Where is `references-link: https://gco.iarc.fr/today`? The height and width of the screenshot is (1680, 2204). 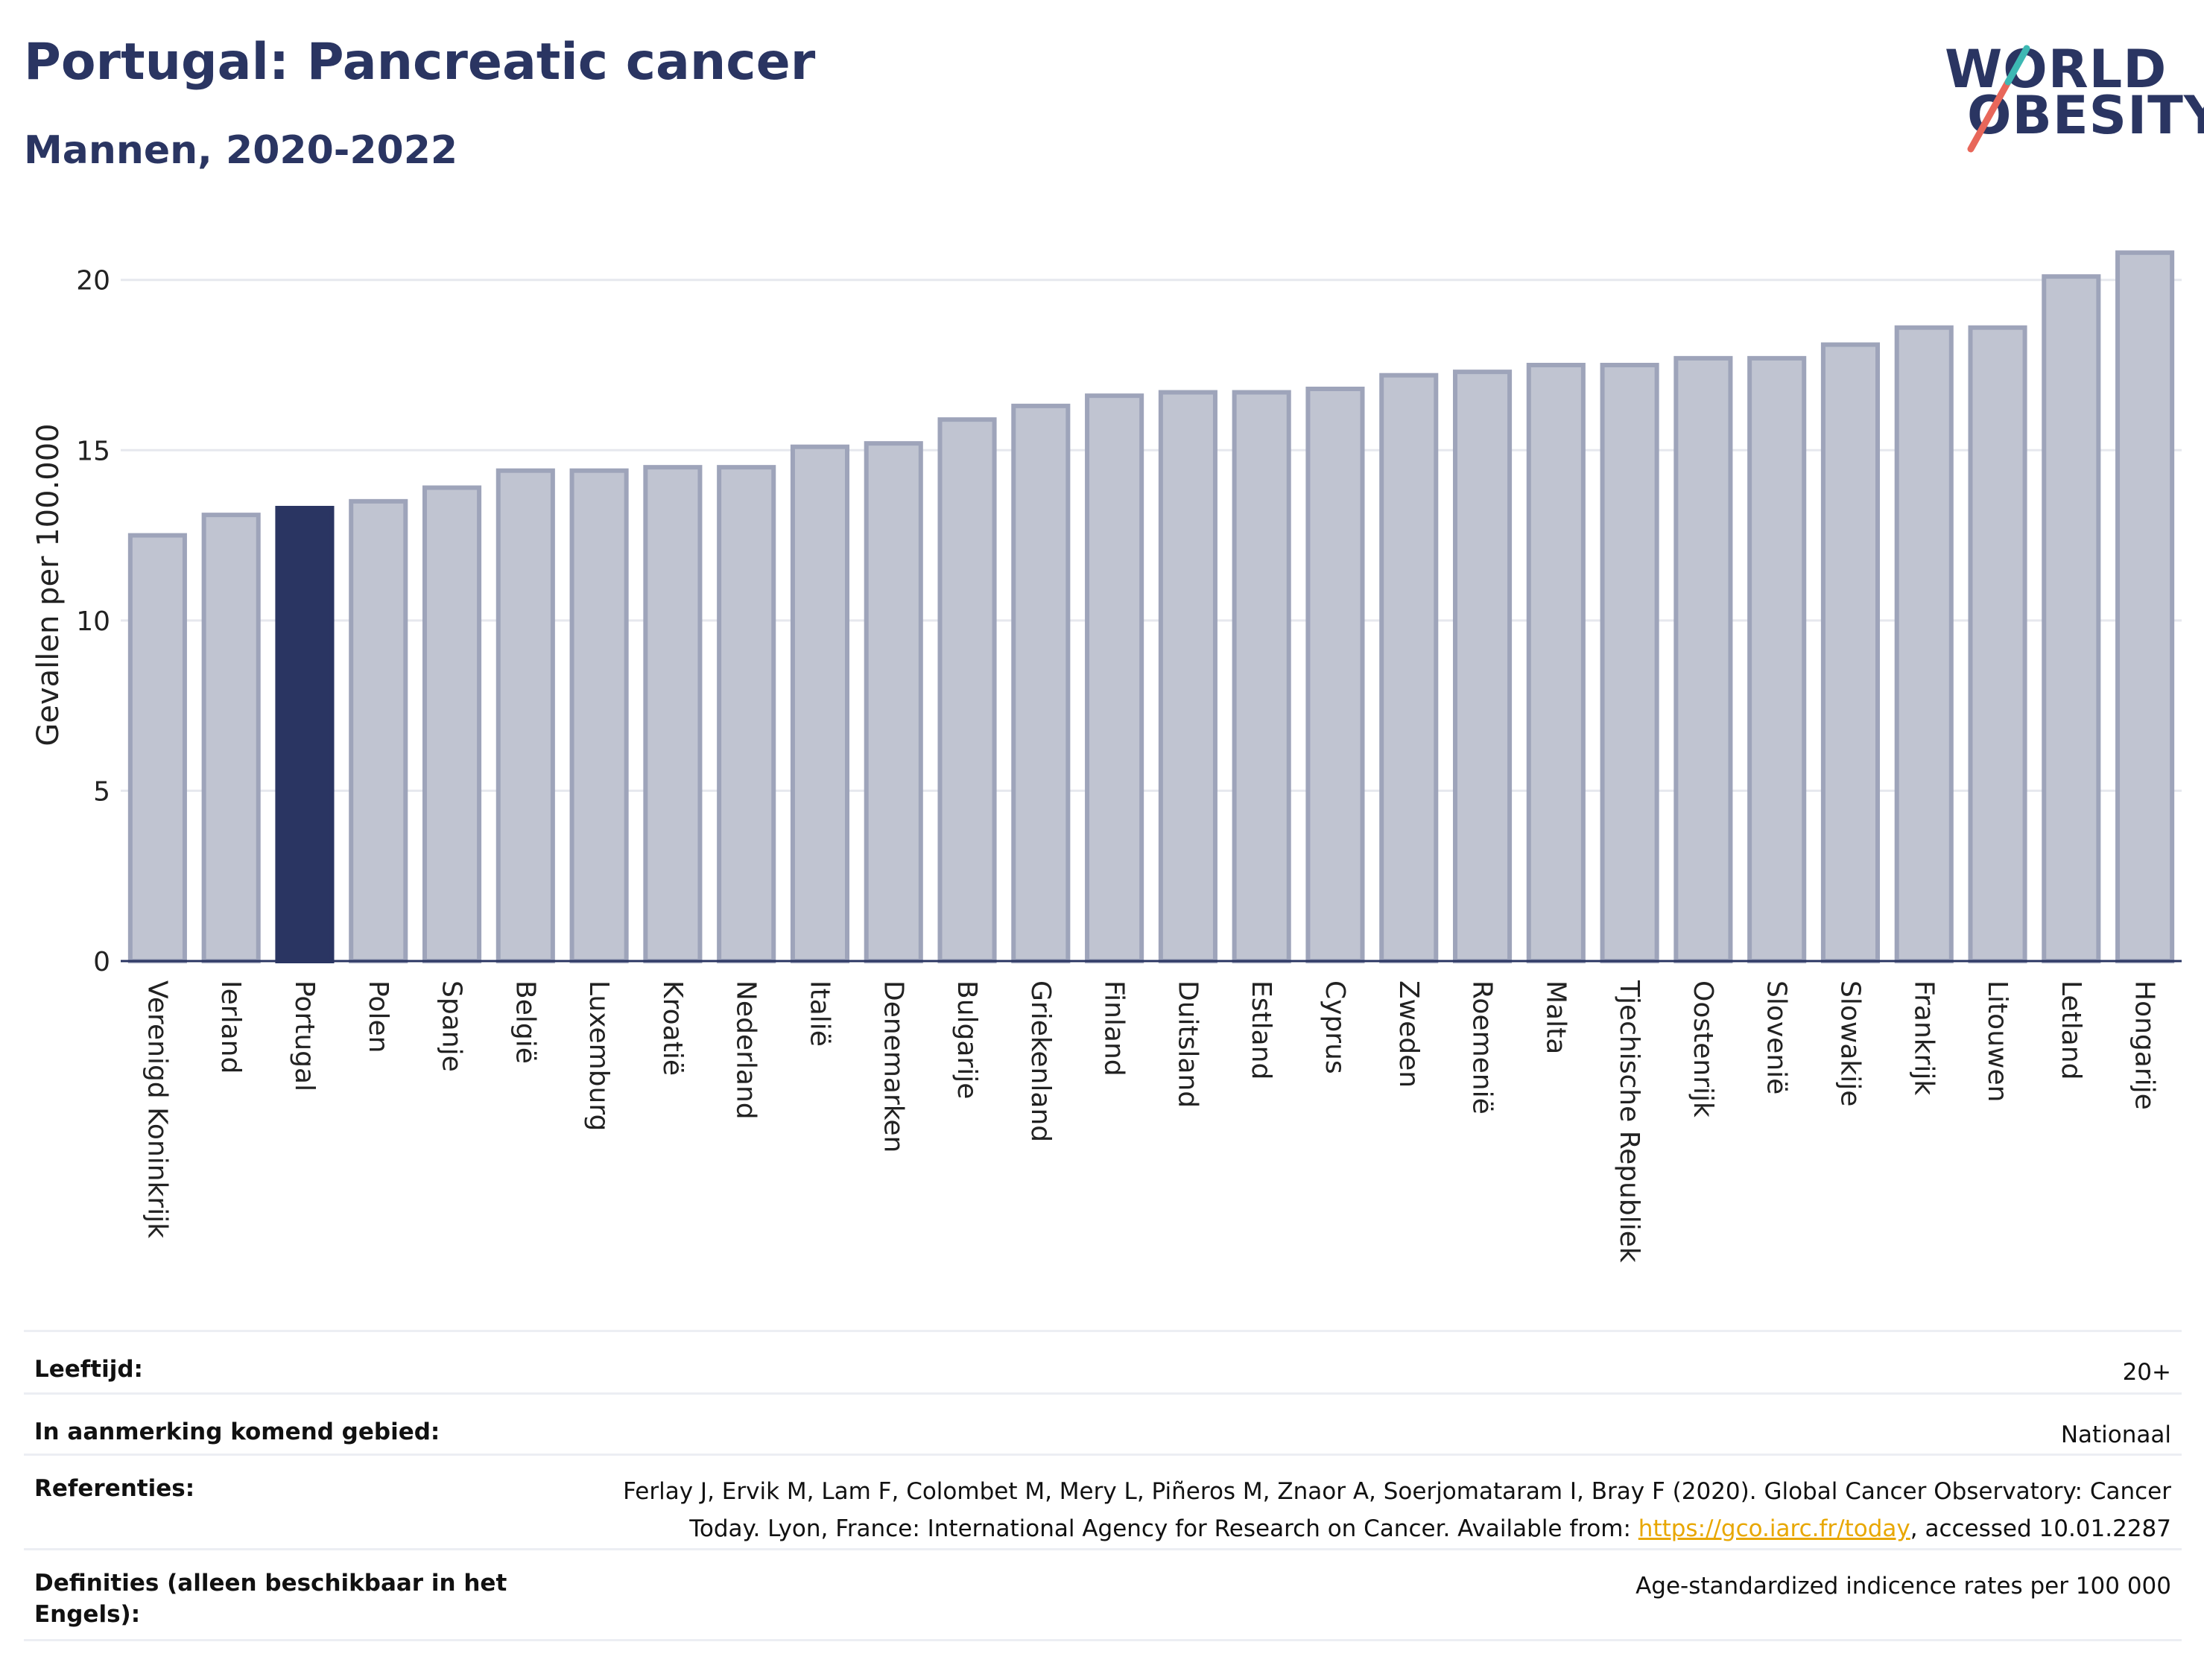
references-link: https://gco.iarc.fr/today is located at coordinates (1774, 1528).